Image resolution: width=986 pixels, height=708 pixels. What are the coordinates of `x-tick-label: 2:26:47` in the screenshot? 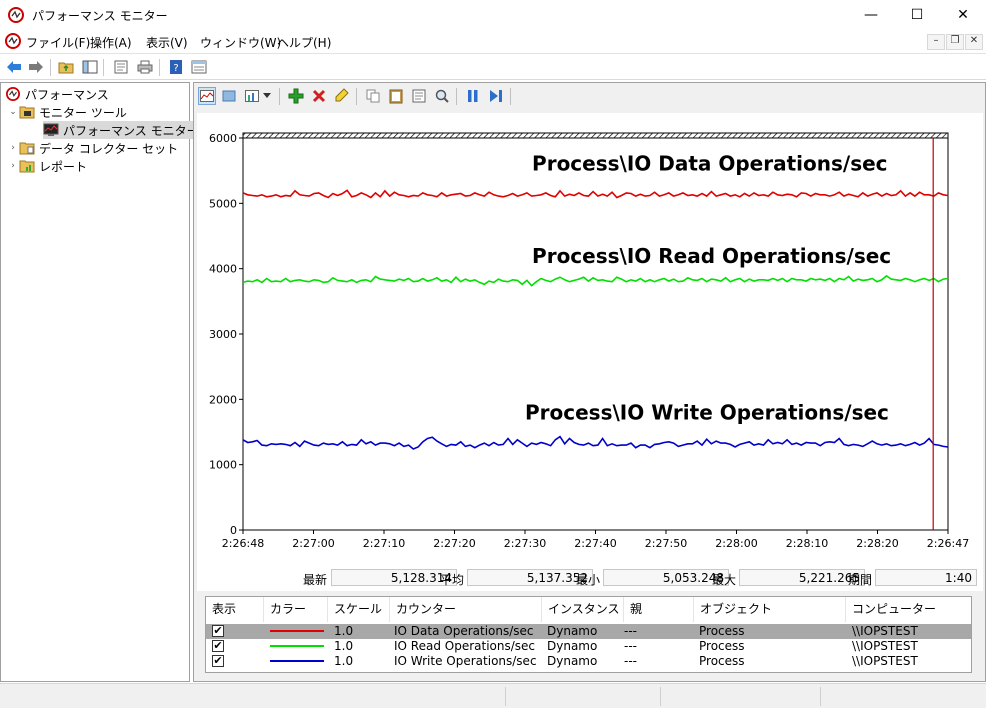 It's located at (948, 543).